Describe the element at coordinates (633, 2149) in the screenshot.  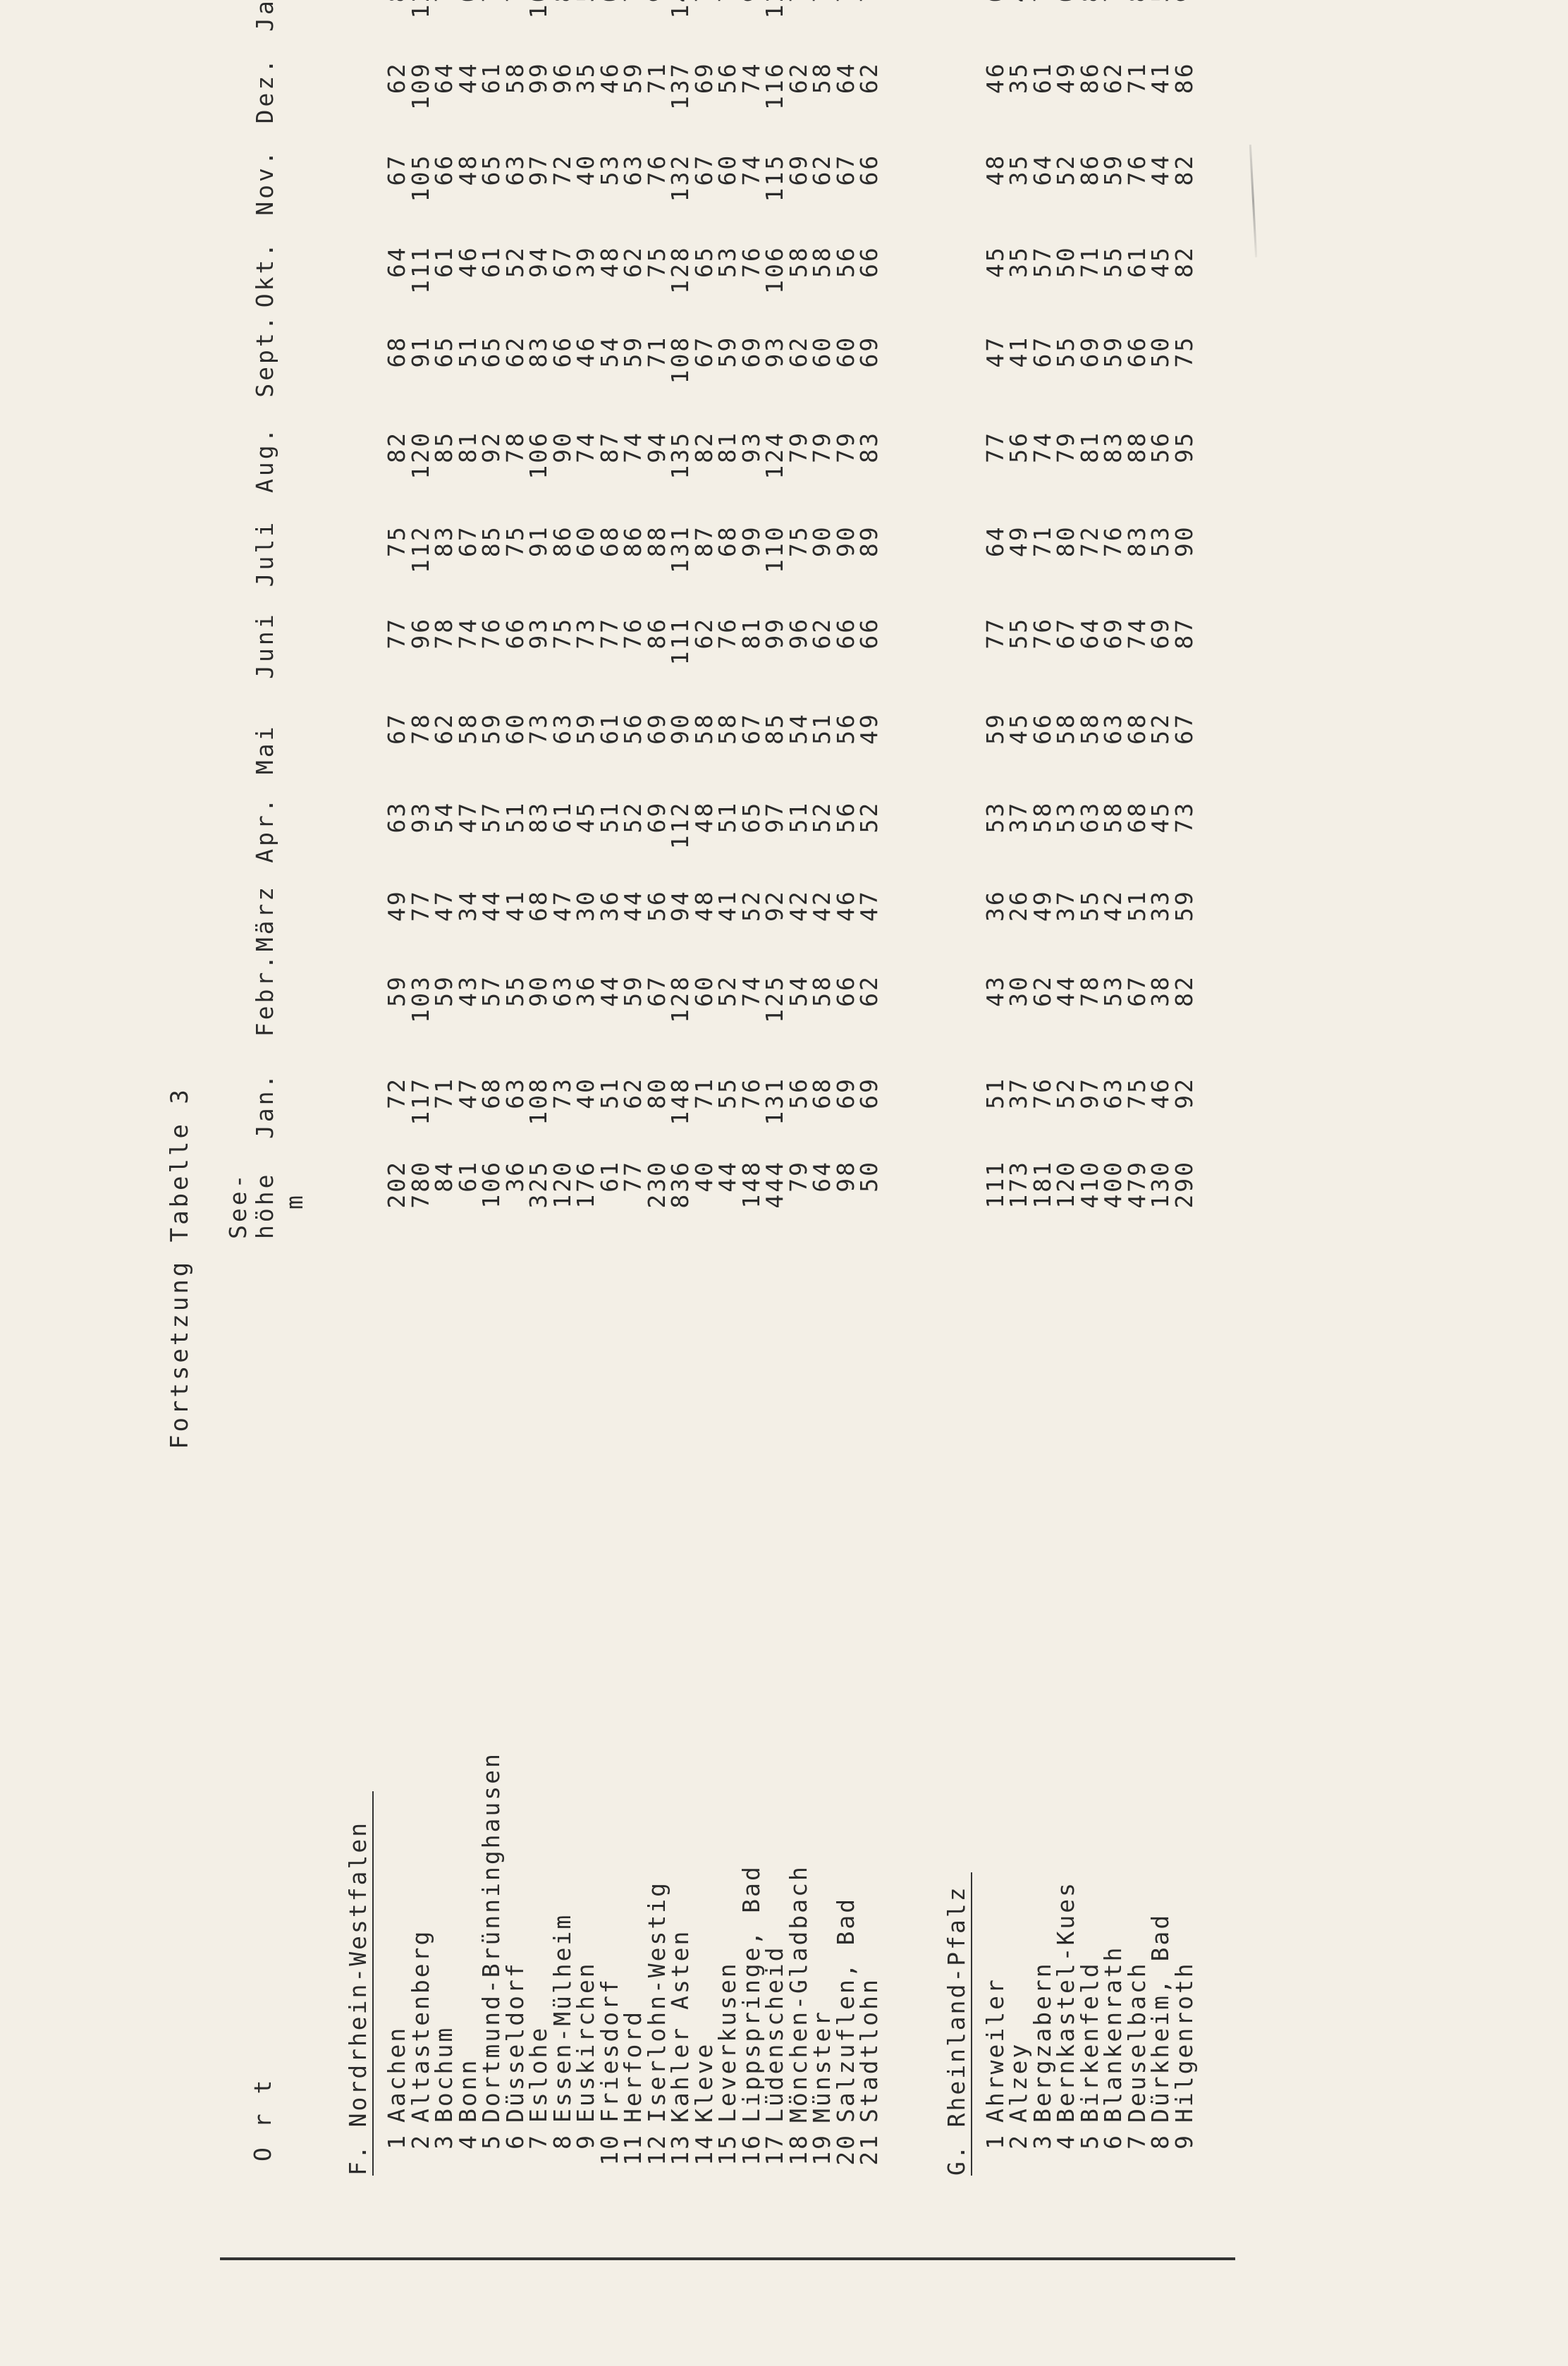
I see `row-number: 11` at that location.